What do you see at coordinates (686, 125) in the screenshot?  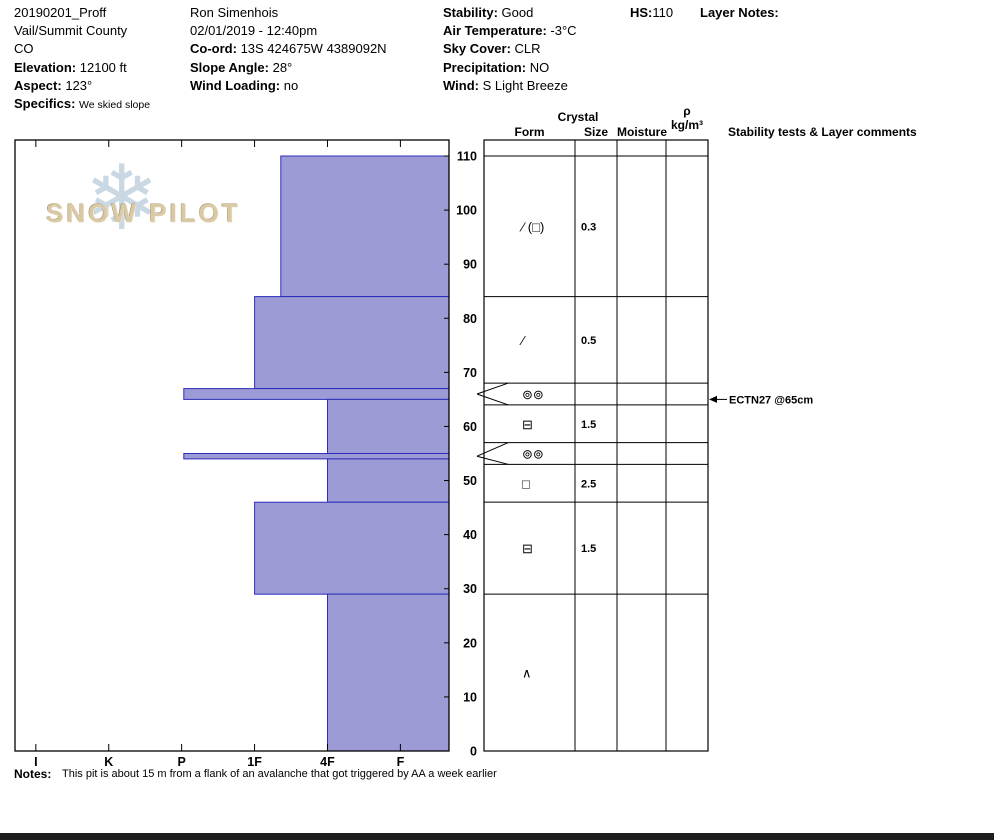 I see `density-units-label: kg/m³` at bounding box center [686, 125].